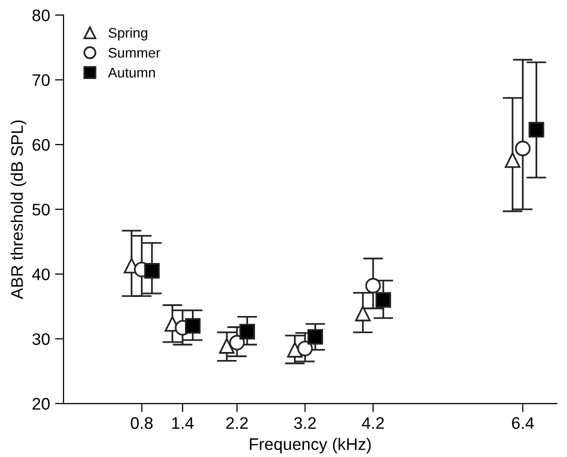 This screenshot has width=567, height=457. Describe the element at coordinates (131, 73) in the screenshot. I see `legend-label: Autumn` at that location.